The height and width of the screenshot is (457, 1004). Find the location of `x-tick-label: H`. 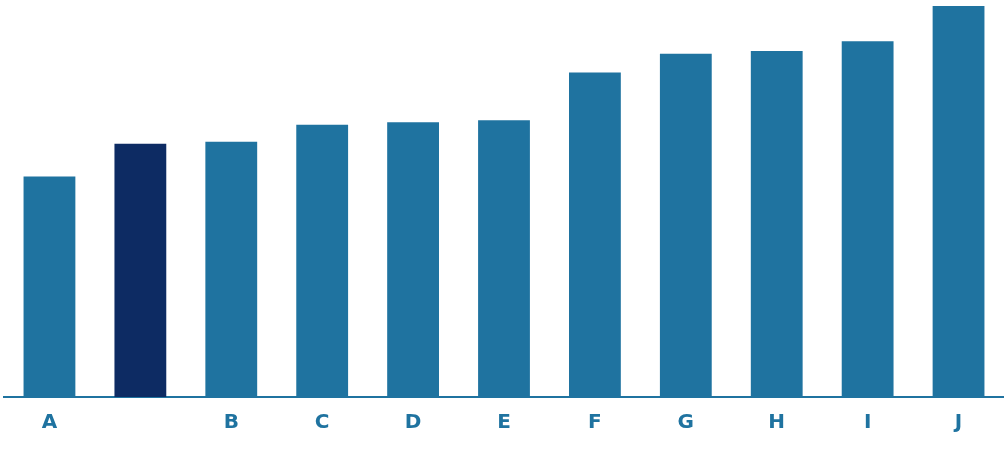

x-tick-label: H is located at coordinates (777, 421).